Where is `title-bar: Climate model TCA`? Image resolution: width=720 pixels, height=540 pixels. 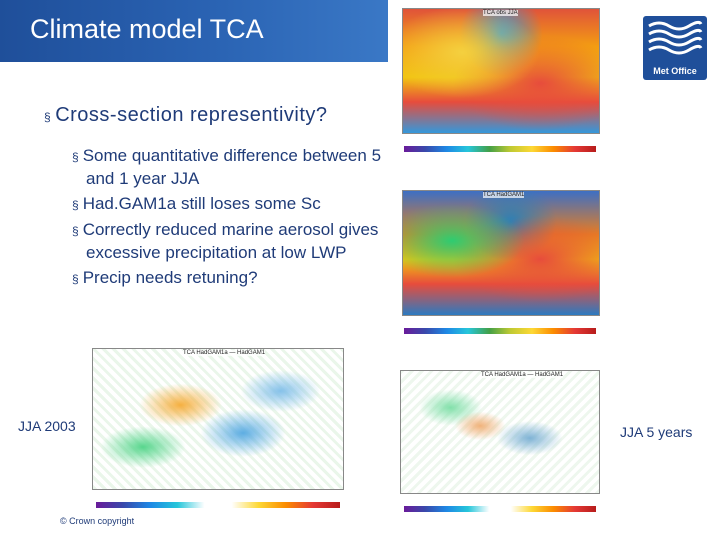 title-bar: Climate model TCA is located at coordinates (194, 31).